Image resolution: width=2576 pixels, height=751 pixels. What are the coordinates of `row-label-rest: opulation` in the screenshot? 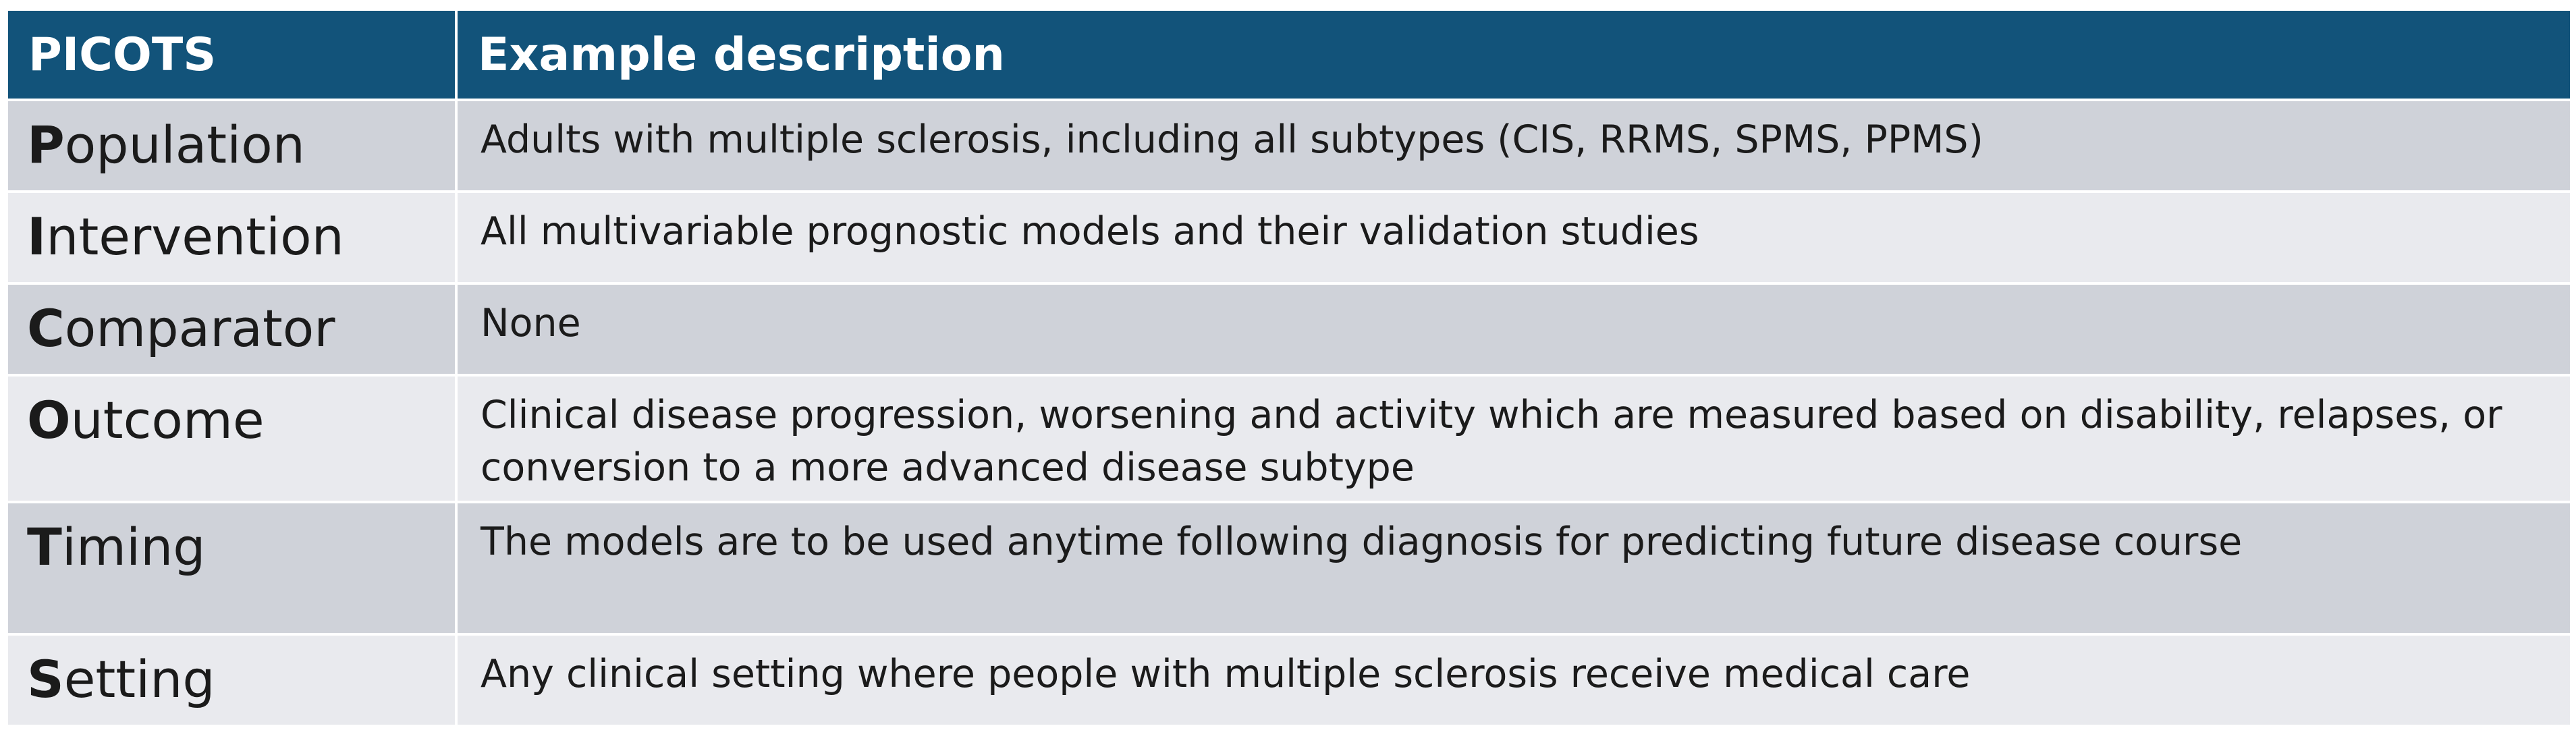 It's located at (184, 145).